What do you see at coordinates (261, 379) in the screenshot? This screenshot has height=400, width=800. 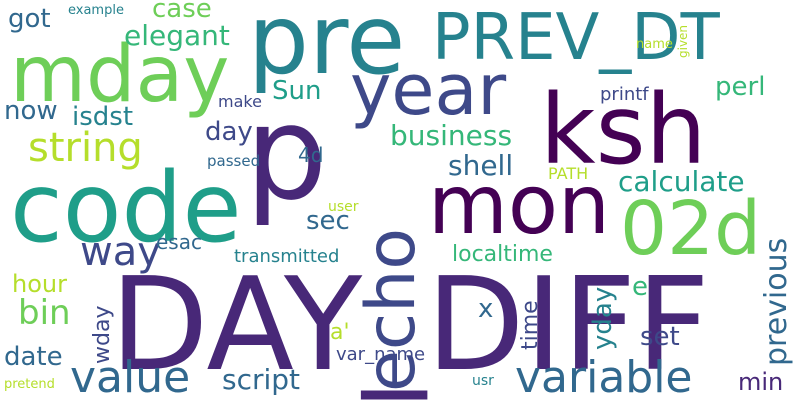 I see `word-script: script` at bounding box center [261, 379].